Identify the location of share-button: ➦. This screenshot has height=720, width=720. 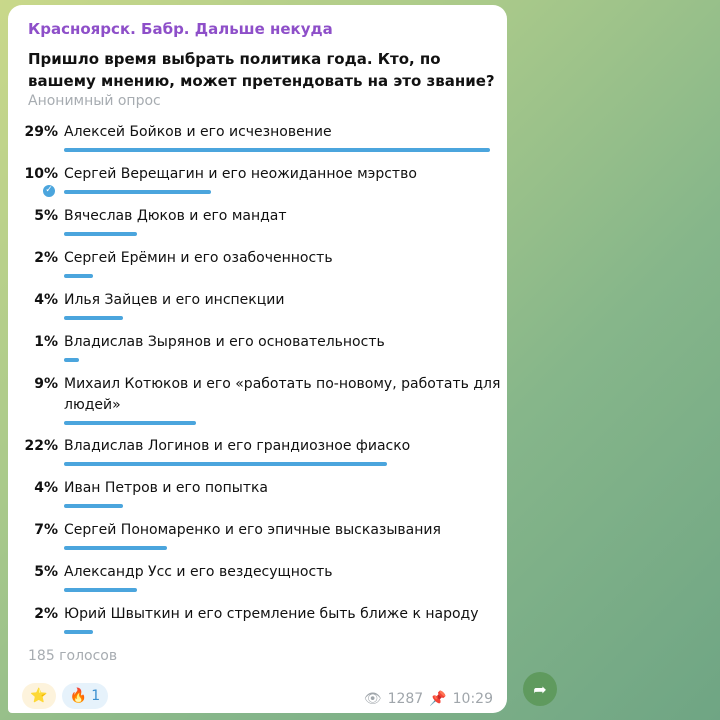
(540, 689).